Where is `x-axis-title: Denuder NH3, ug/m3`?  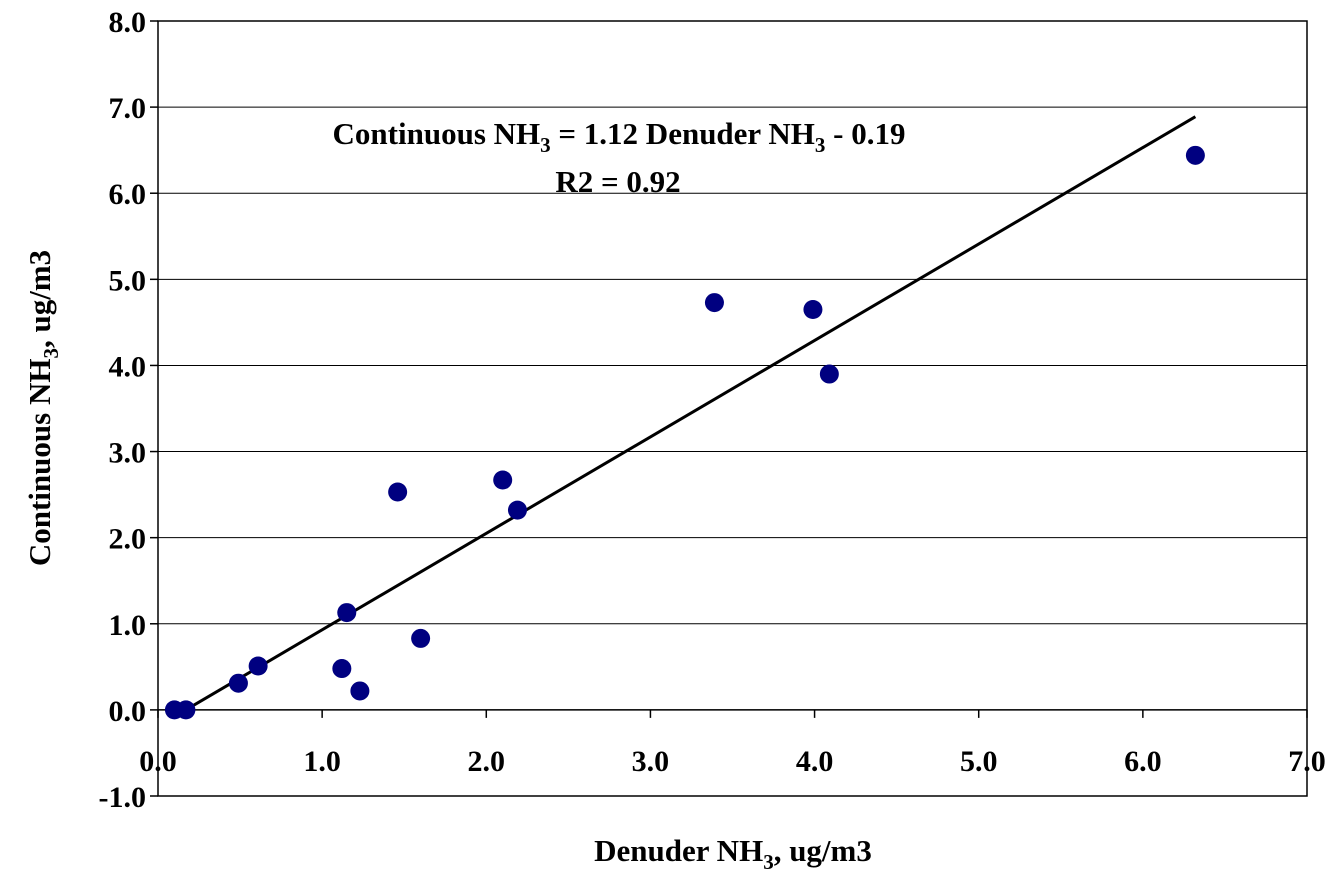 x-axis-title: Denuder NH3, ug/m3 is located at coordinates (733, 853).